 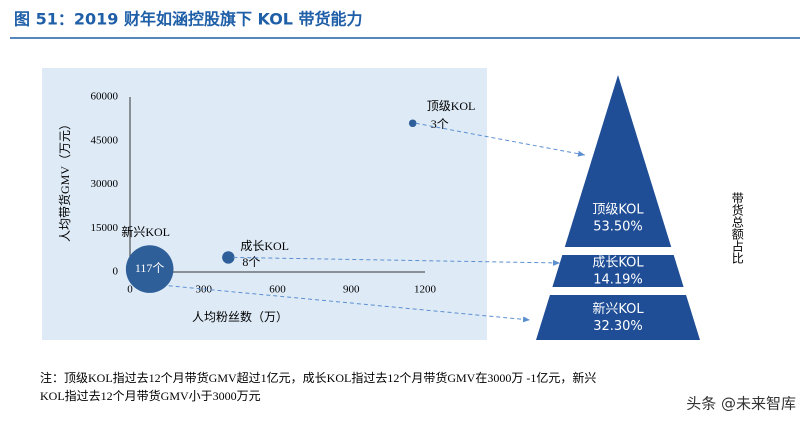 What do you see at coordinates (618, 263) in the screenshot?
I see `tier-label: 成长KOL` at bounding box center [618, 263].